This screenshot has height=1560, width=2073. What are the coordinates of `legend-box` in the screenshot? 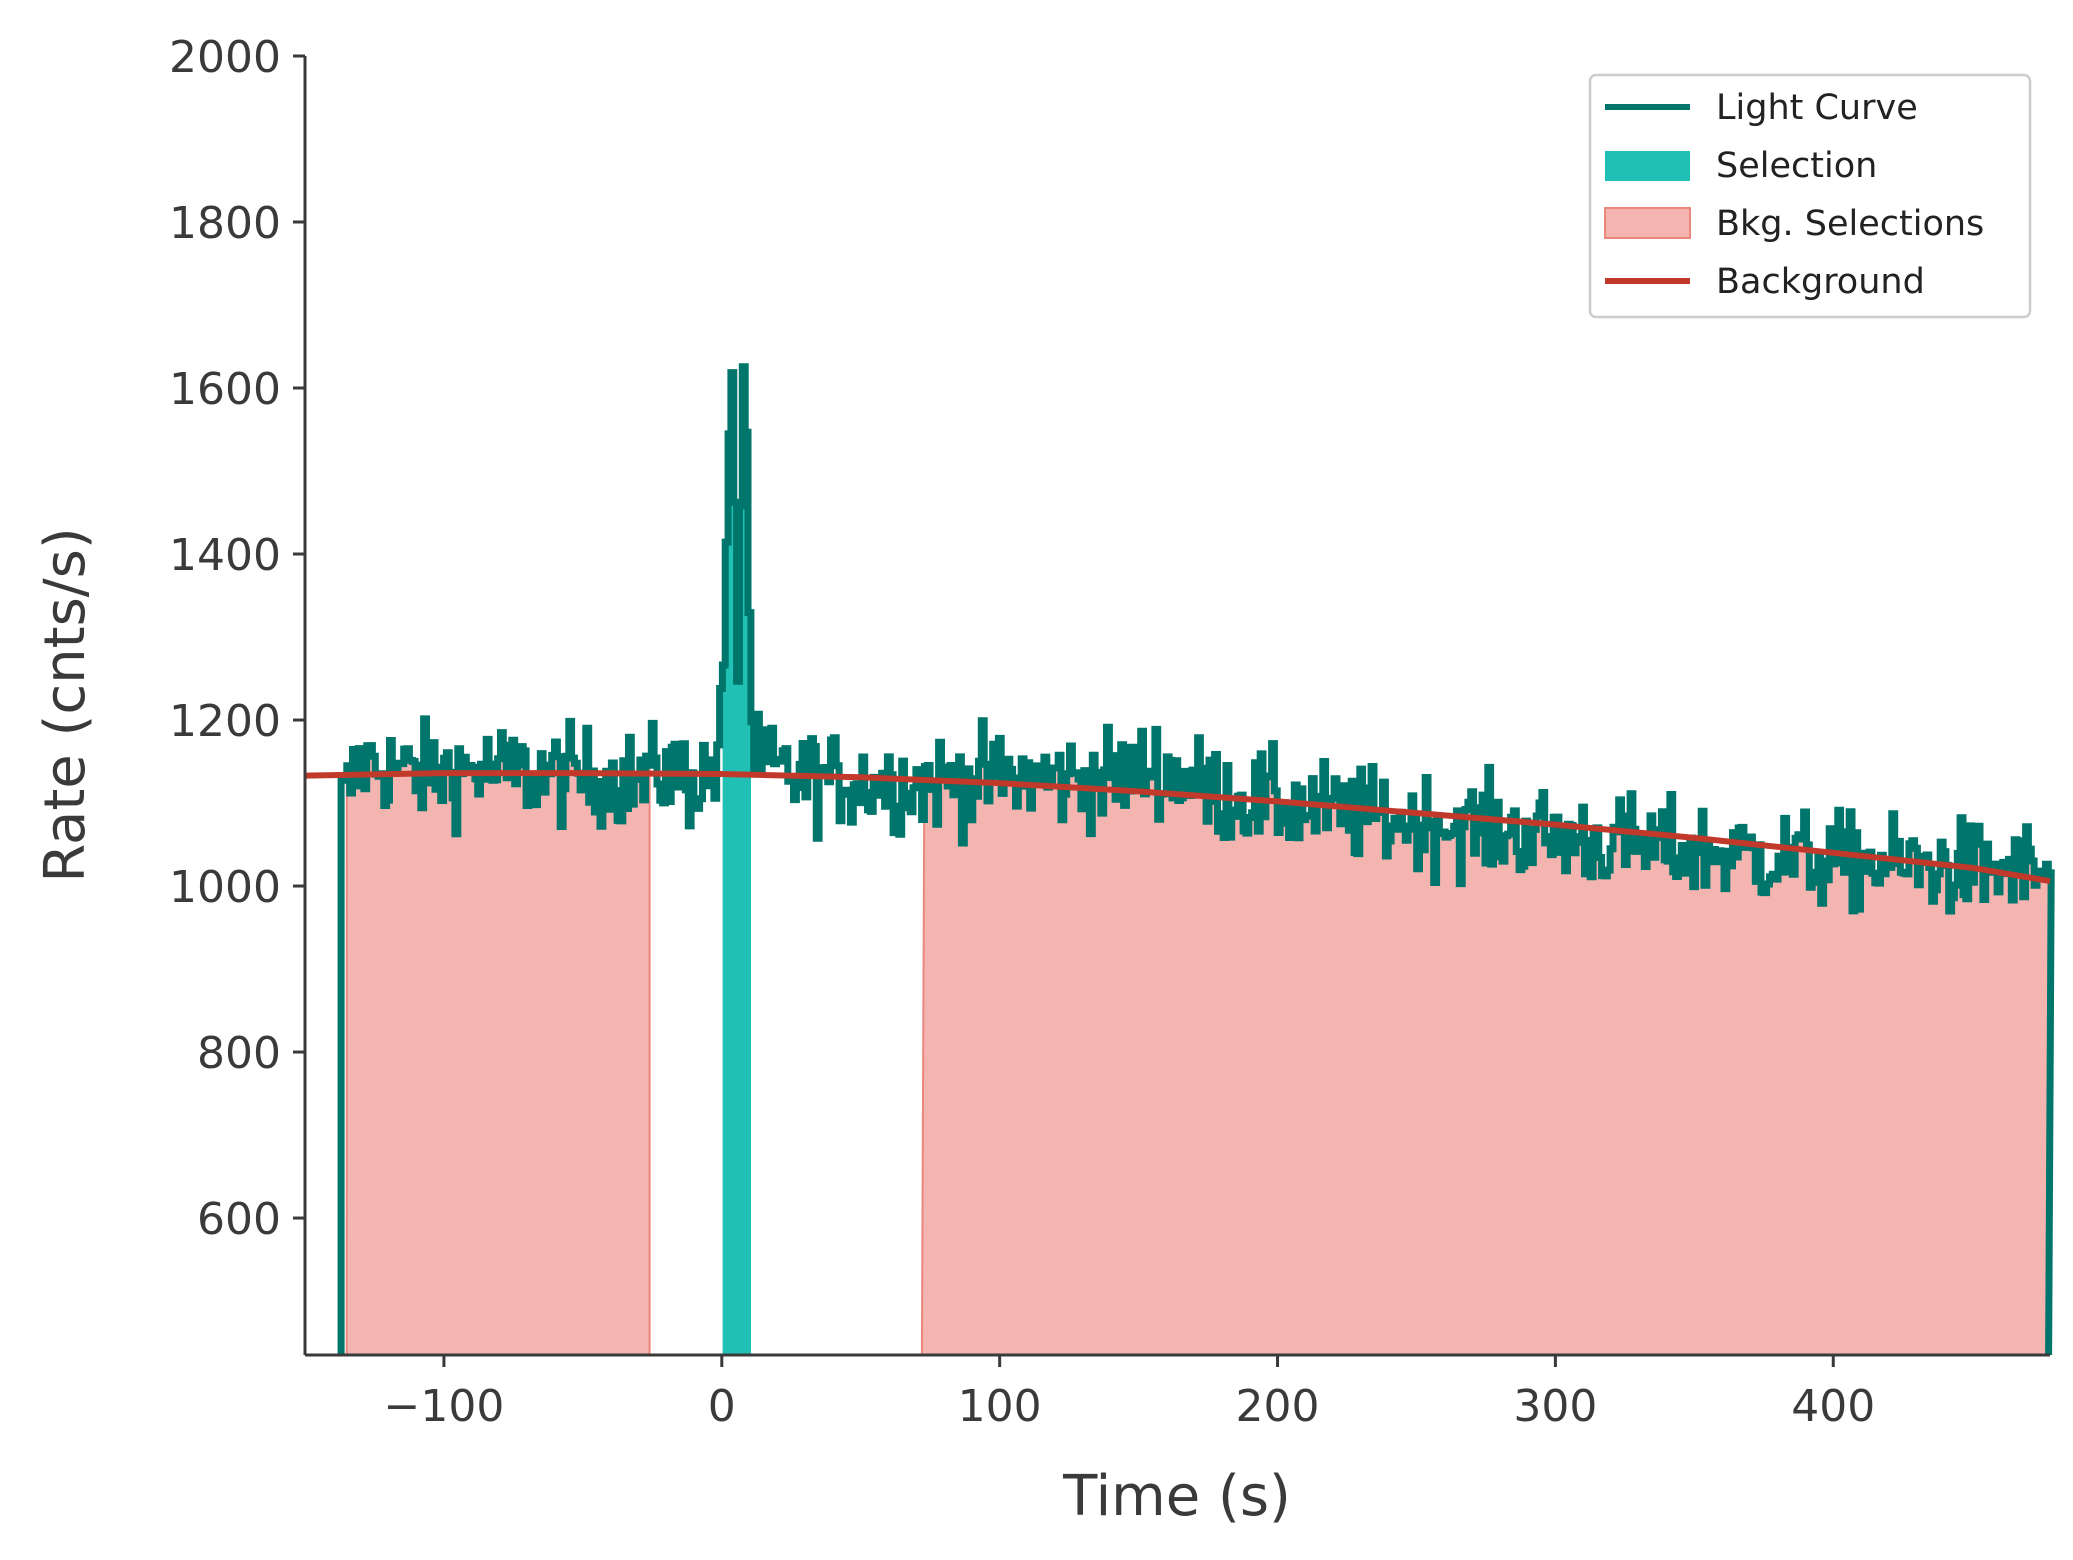 It's located at (1810, 196).